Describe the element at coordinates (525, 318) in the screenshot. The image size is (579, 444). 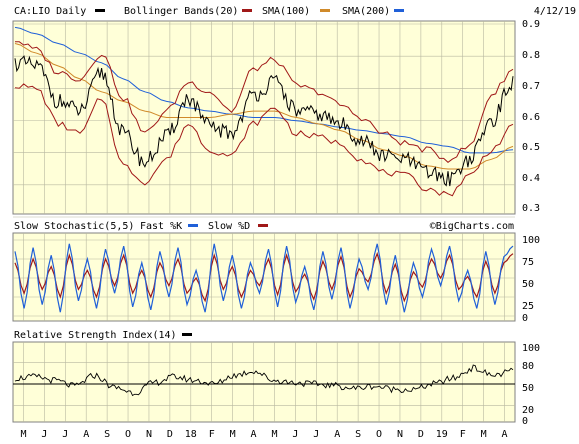
I see `stoch-tick-4: 0` at that location.